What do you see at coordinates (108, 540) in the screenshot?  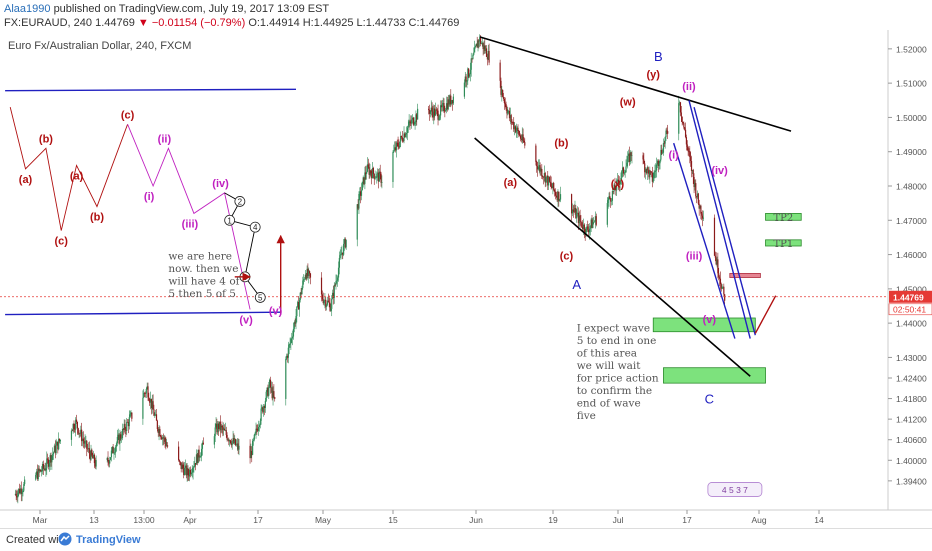 I see `tradingview-brand: TradingView` at bounding box center [108, 540].